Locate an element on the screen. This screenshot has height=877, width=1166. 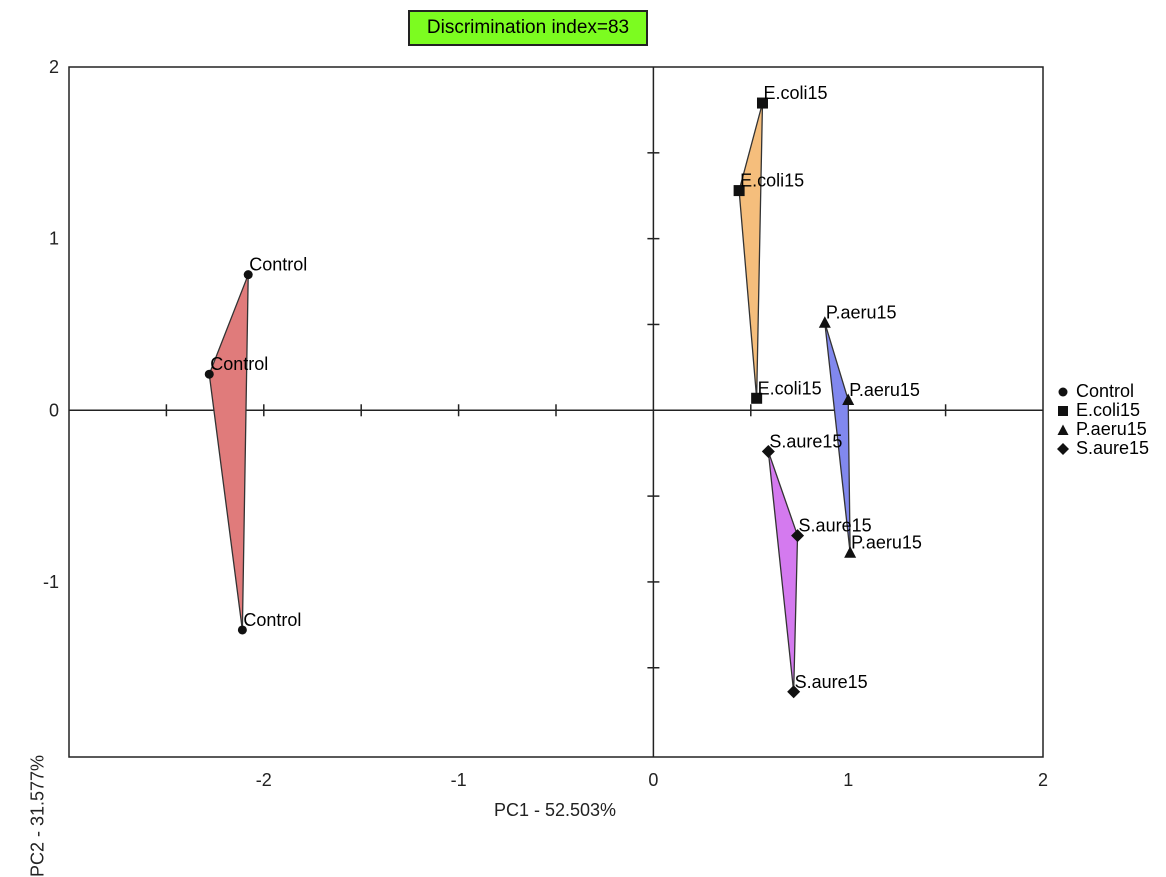
x-tick-label: 2 is located at coordinates (1043, 780).